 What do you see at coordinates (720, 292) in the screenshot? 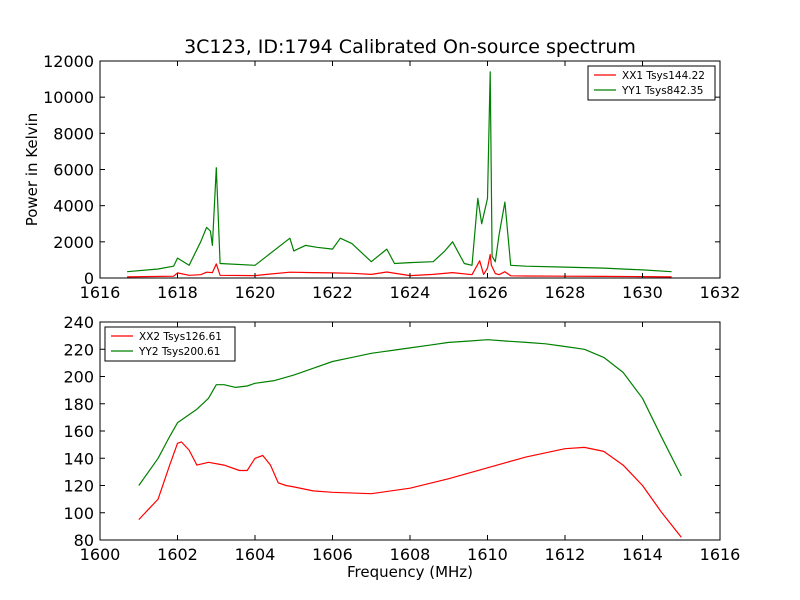
I see `x-tick-label: 1632` at bounding box center [720, 292].